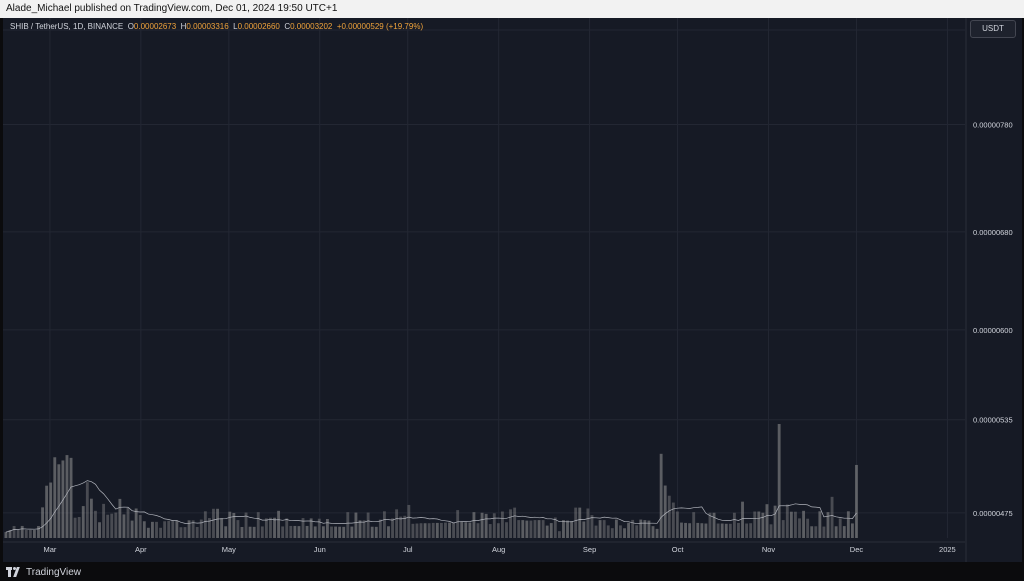  Describe the element at coordinates (993, 513) in the screenshot. I see `y-tick-label: 0.00000475` at that location.